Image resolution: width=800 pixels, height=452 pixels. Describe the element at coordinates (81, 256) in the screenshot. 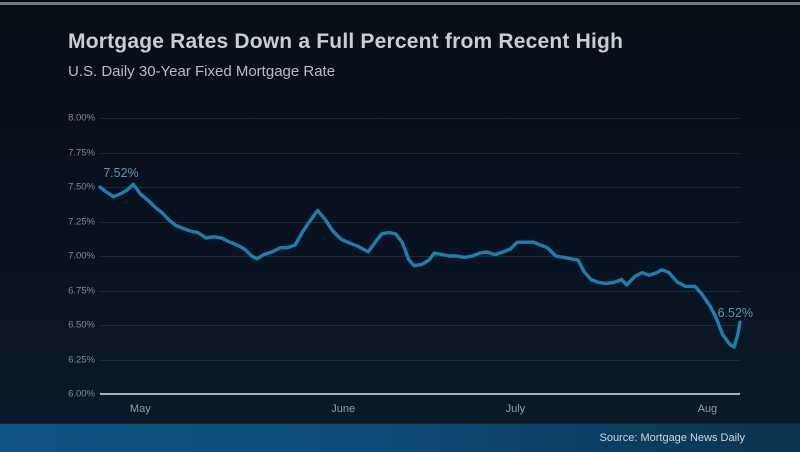

I see `y-tick-label: 7.00%` at that location.